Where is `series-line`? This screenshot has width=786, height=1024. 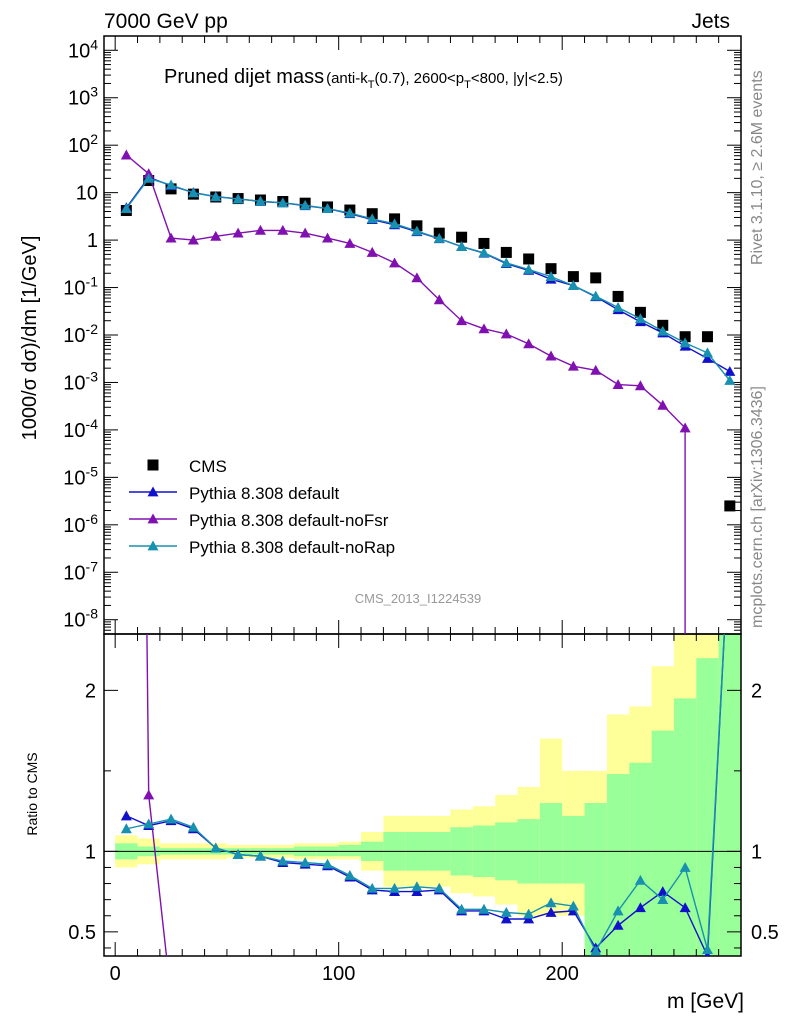 series-line is located at coordinates (428, 274).